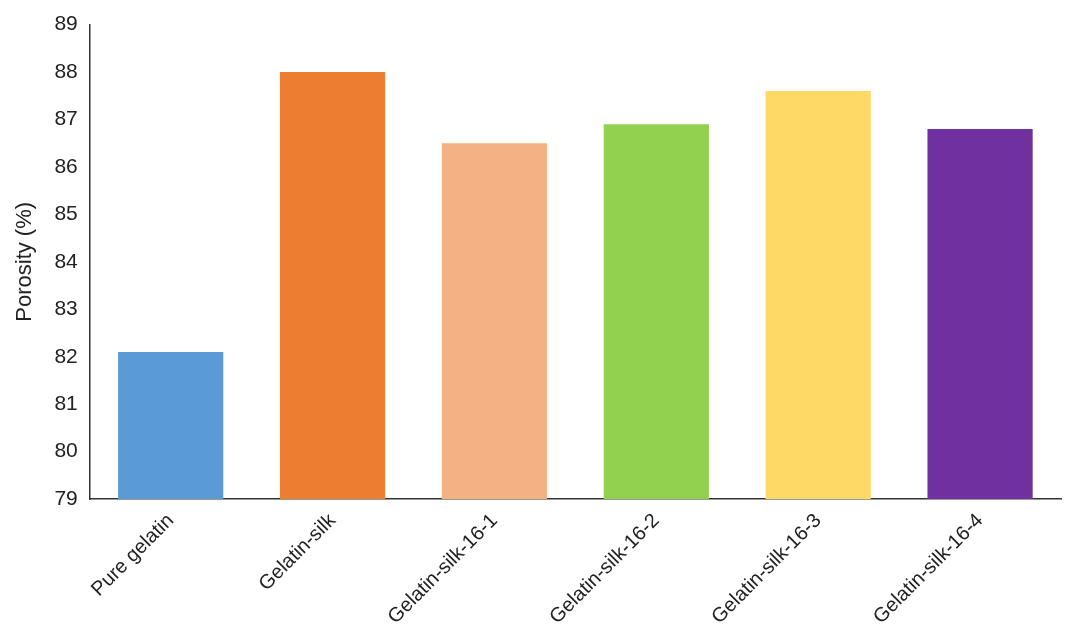 This screenshot has height=643, width=1071. What do you see at coordinates (66, 450) in the screenshot?
I see `y-tick-label: 80` at bounding box center [66, 450].